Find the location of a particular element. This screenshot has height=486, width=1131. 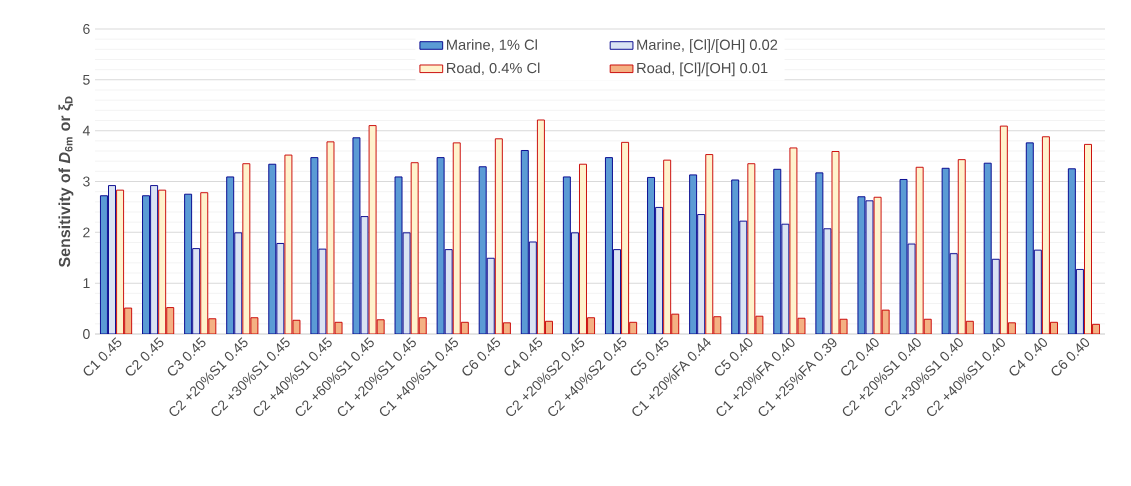

y-tick-label: 0 is located at coordinates (86, 334).